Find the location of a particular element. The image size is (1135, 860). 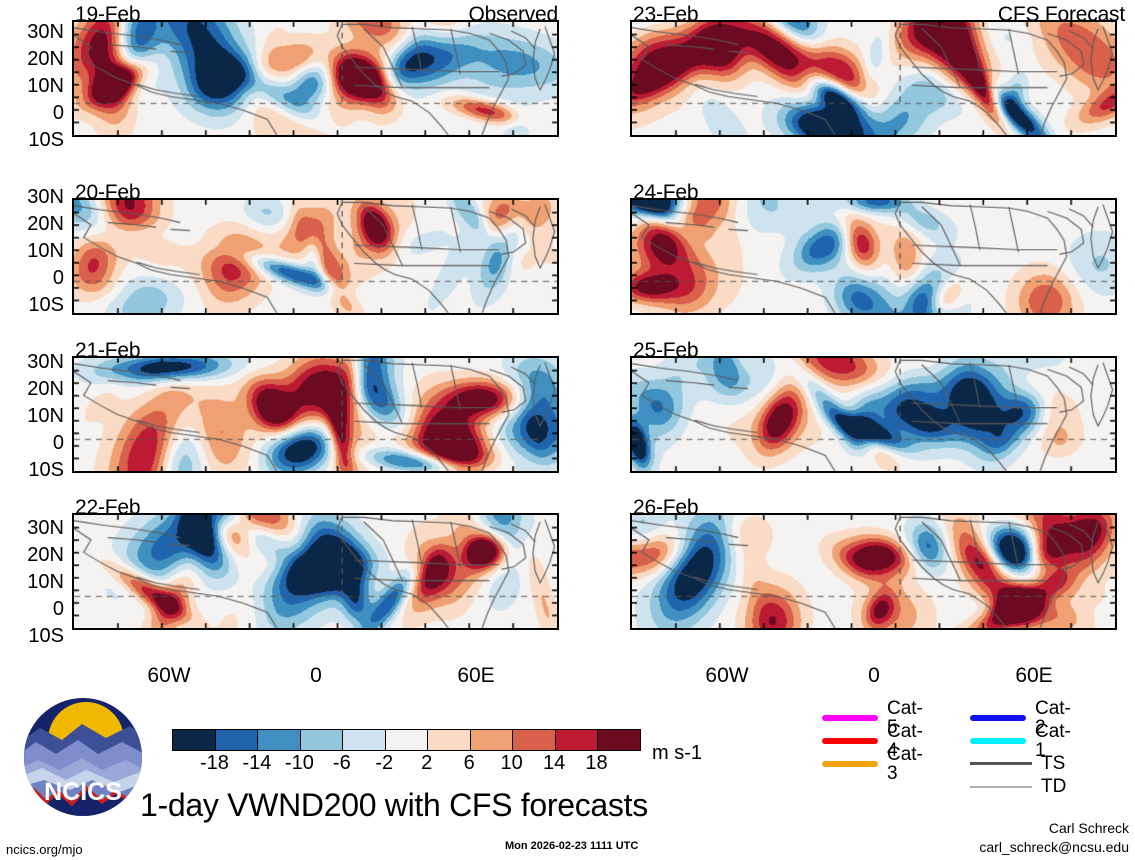

colorbar-tick-14: 14 is located at coordinates (554, 763).